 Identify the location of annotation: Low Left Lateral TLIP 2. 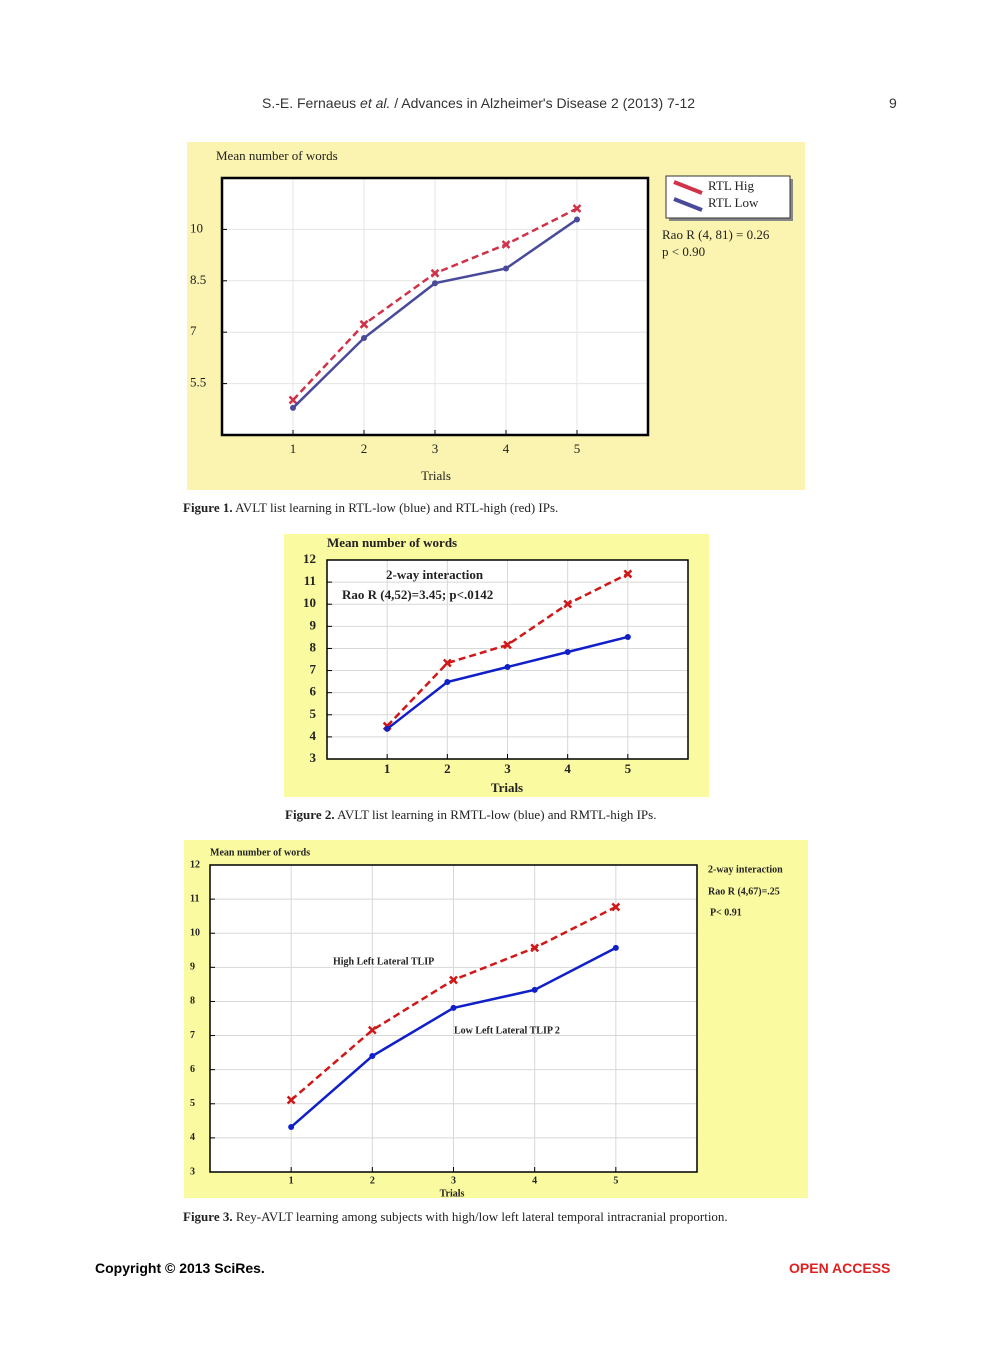
(507, 1030).